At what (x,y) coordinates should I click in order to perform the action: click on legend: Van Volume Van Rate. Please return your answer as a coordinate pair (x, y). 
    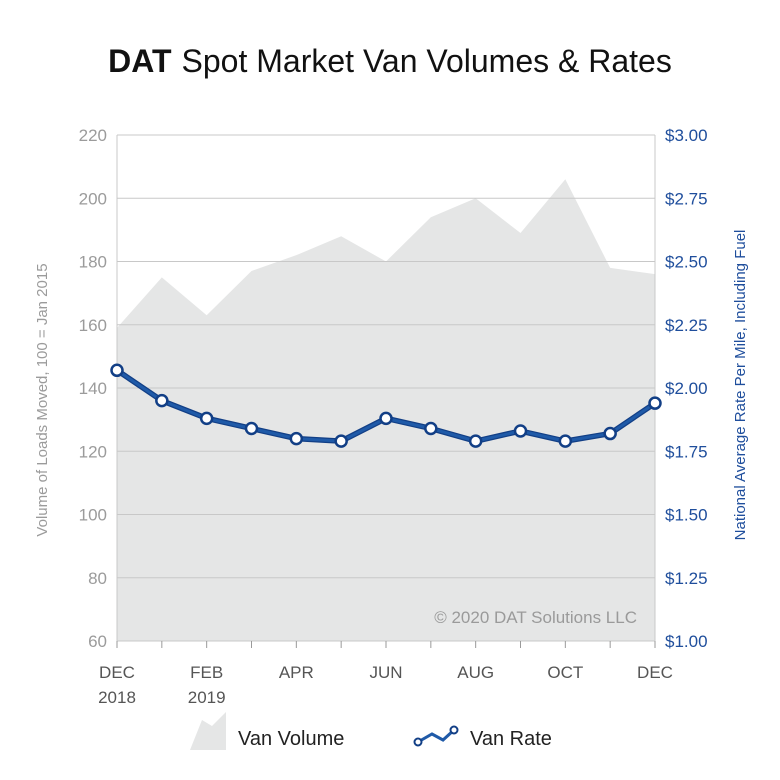
    Looking at the image, I should click on (371, 731).